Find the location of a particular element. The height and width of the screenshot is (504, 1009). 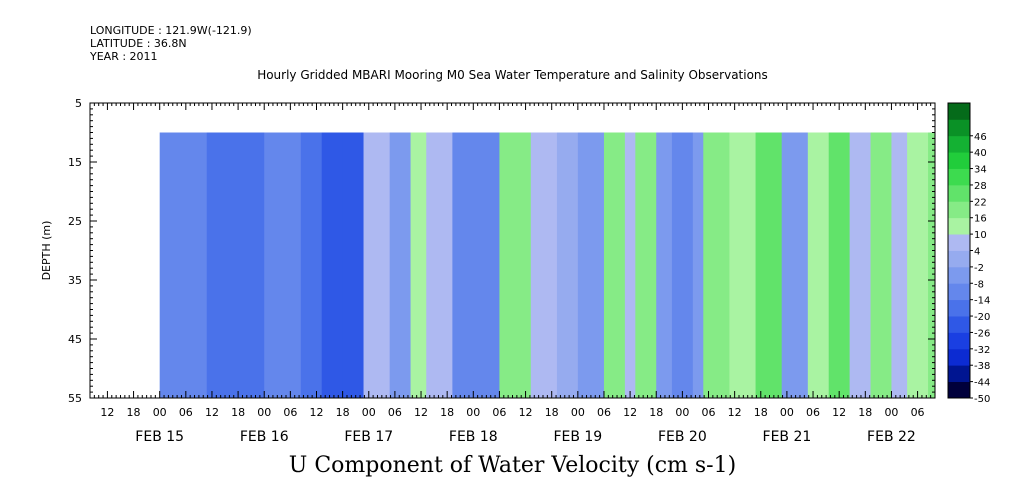

colorbar-label: -26 is located at coordinates (982, 333).